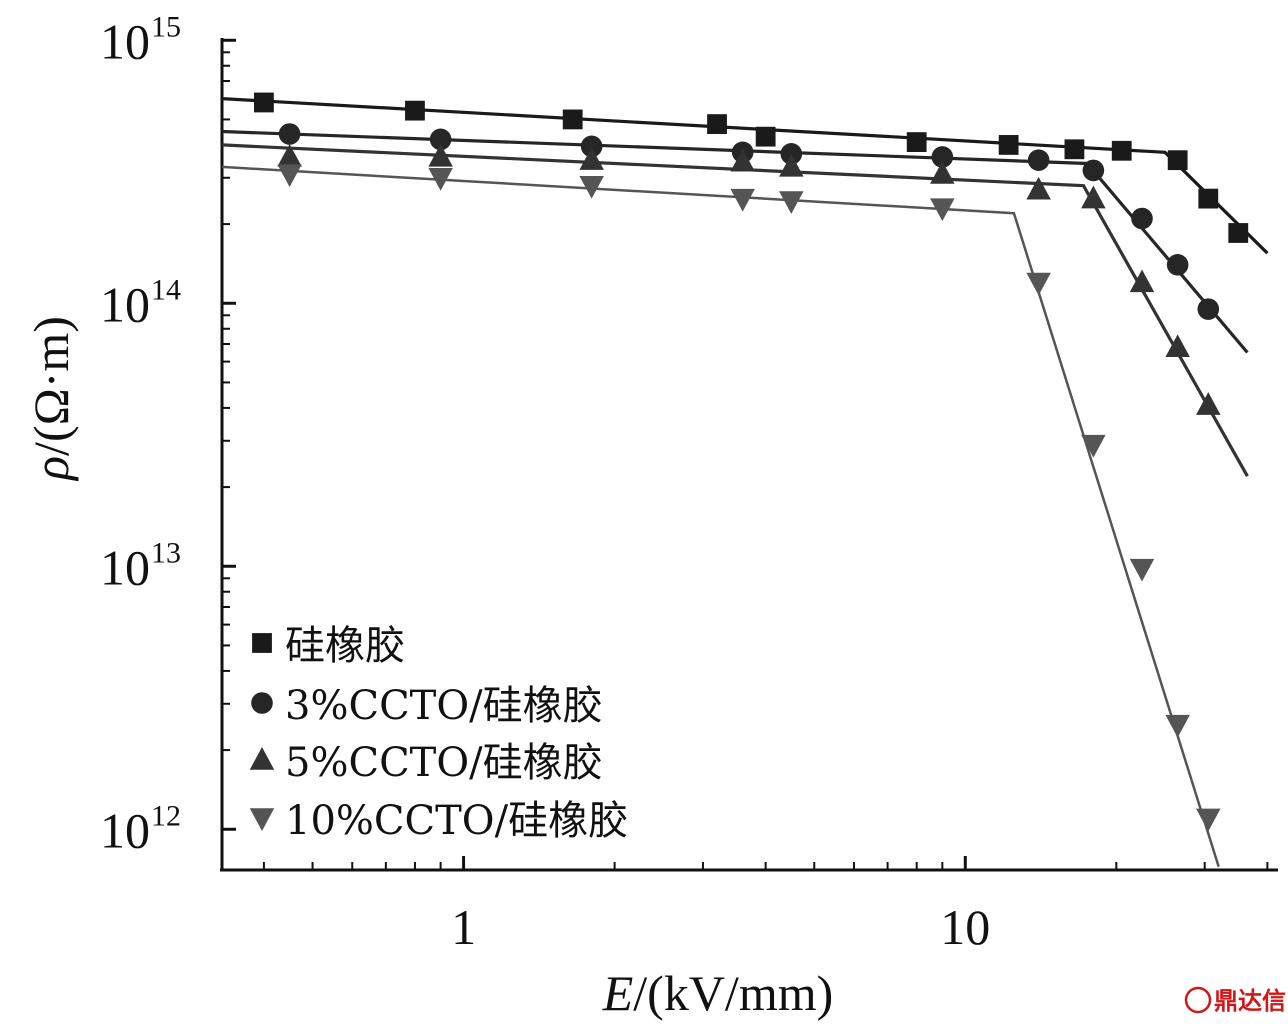  What do you see at coordinates (166, 26) in the screenshot?
I see `y-tick-exponent: 15` at bounding box center [166, 26].